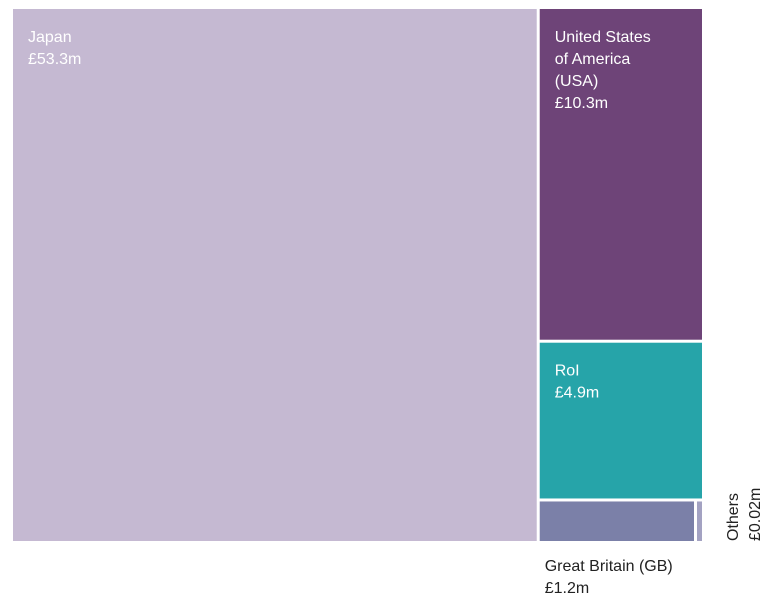  Describe the element at coordinates (593, 59) in the screenshot. I see `treemap-label-line: of America` at that location.